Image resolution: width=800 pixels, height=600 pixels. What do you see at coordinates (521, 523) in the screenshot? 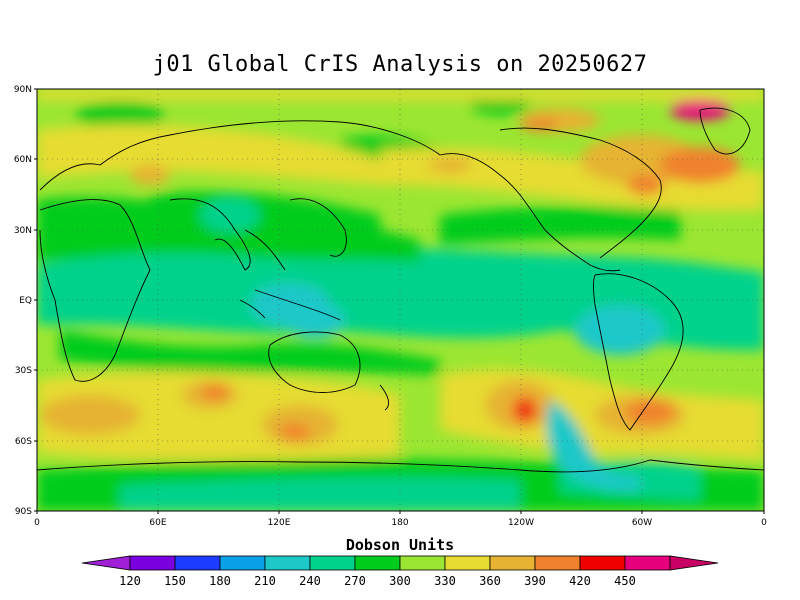
I see `lon-label-120w: 120W` at bounding box center [521, 523].